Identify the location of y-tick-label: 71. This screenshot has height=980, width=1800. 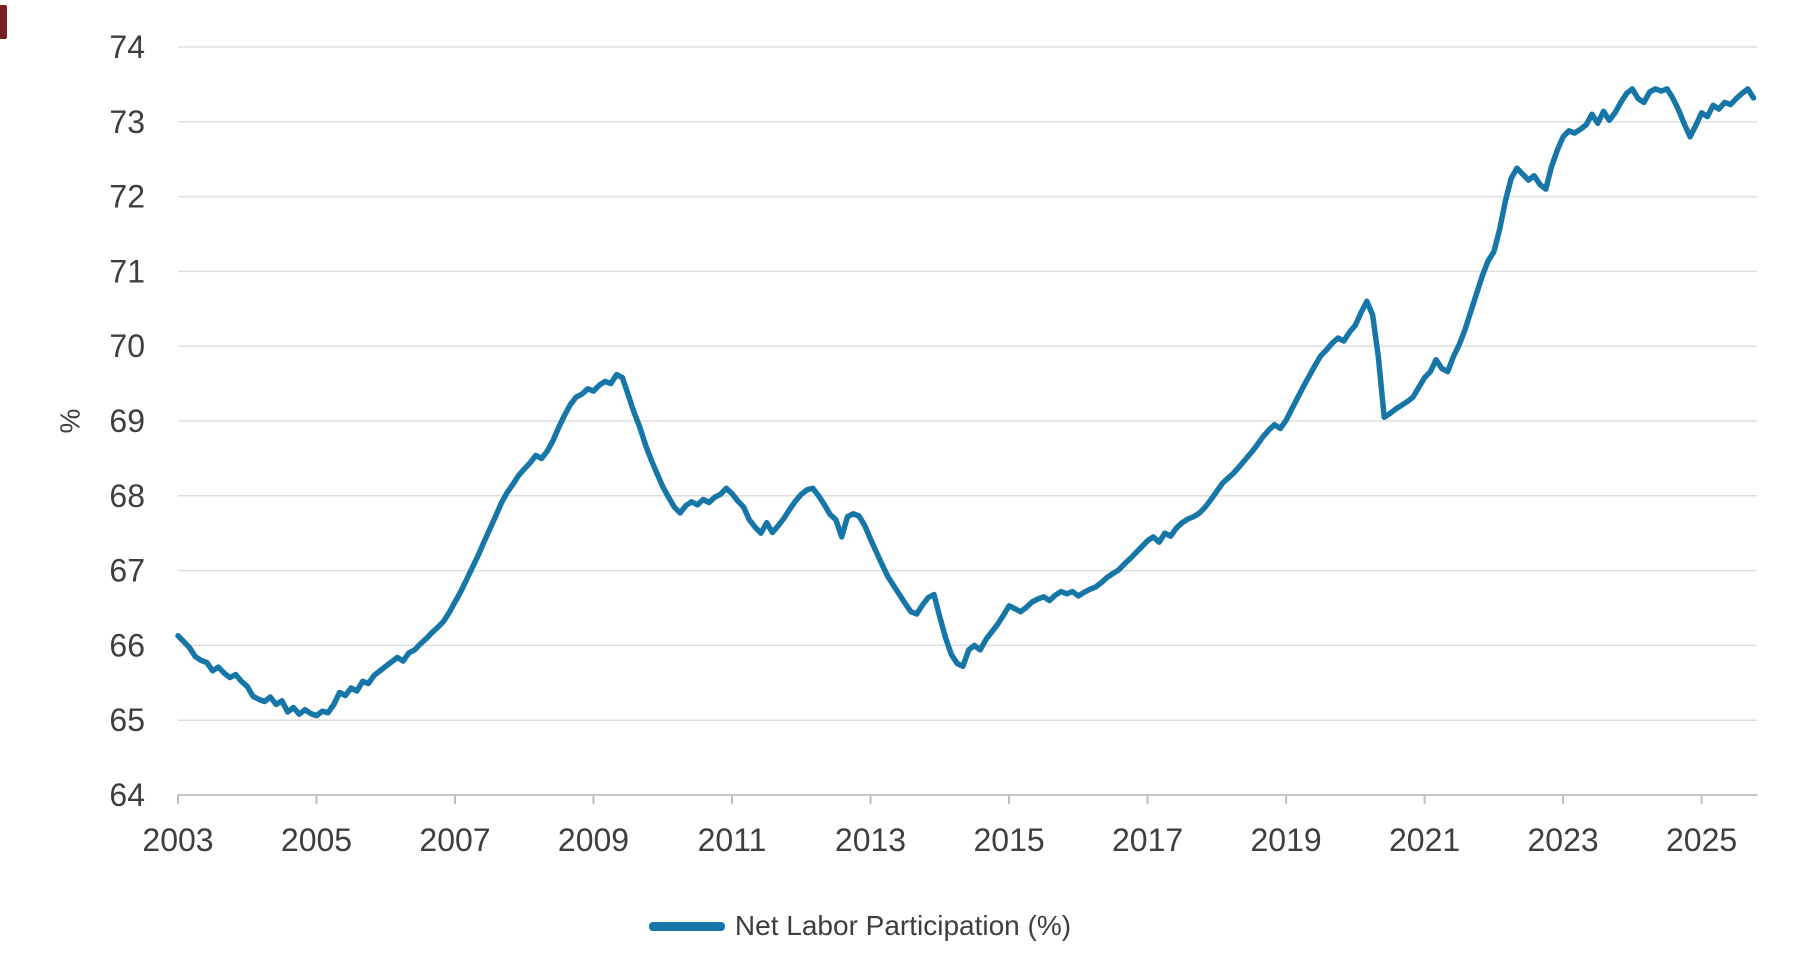
(127, 271).